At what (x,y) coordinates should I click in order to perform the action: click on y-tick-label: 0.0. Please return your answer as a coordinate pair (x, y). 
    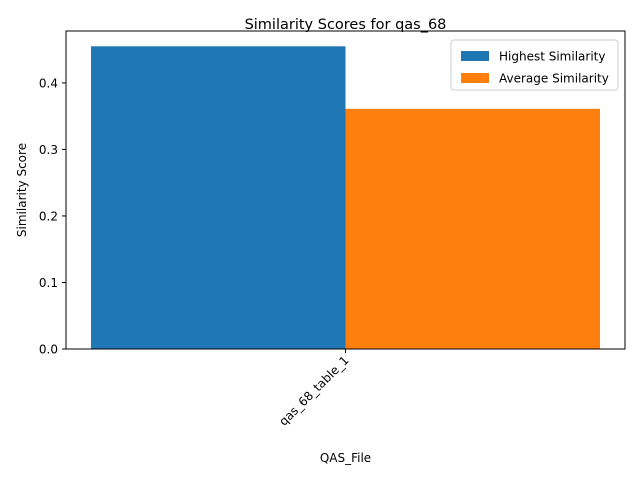
    Looking at the image, I should click on (48, 350).